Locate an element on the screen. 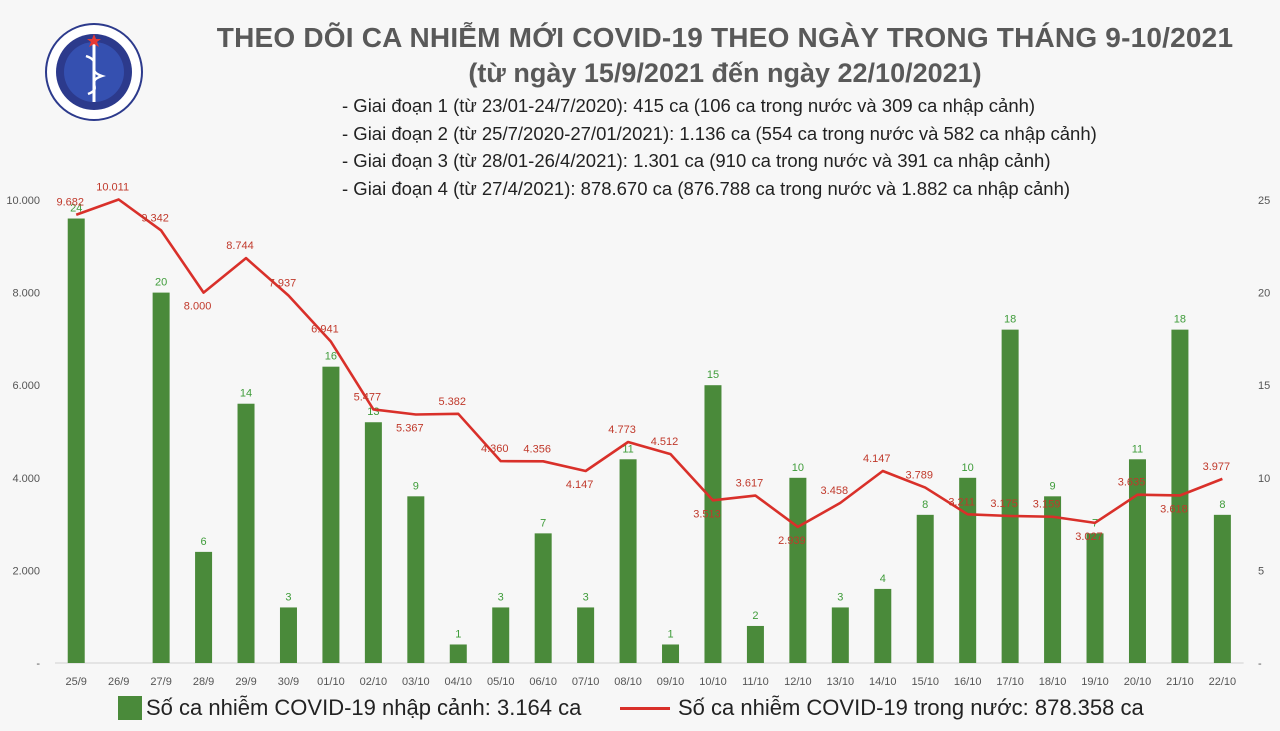 This screenshot has height=731, width=1280. bar-imported-09/10 is located at coordinates (671, 653).